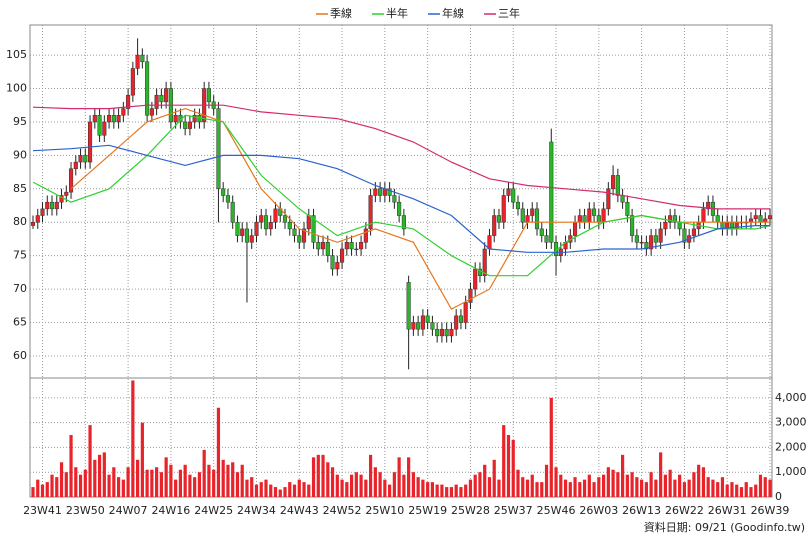  I want to click on x-tick-label: 25W28, so click(470, 510).